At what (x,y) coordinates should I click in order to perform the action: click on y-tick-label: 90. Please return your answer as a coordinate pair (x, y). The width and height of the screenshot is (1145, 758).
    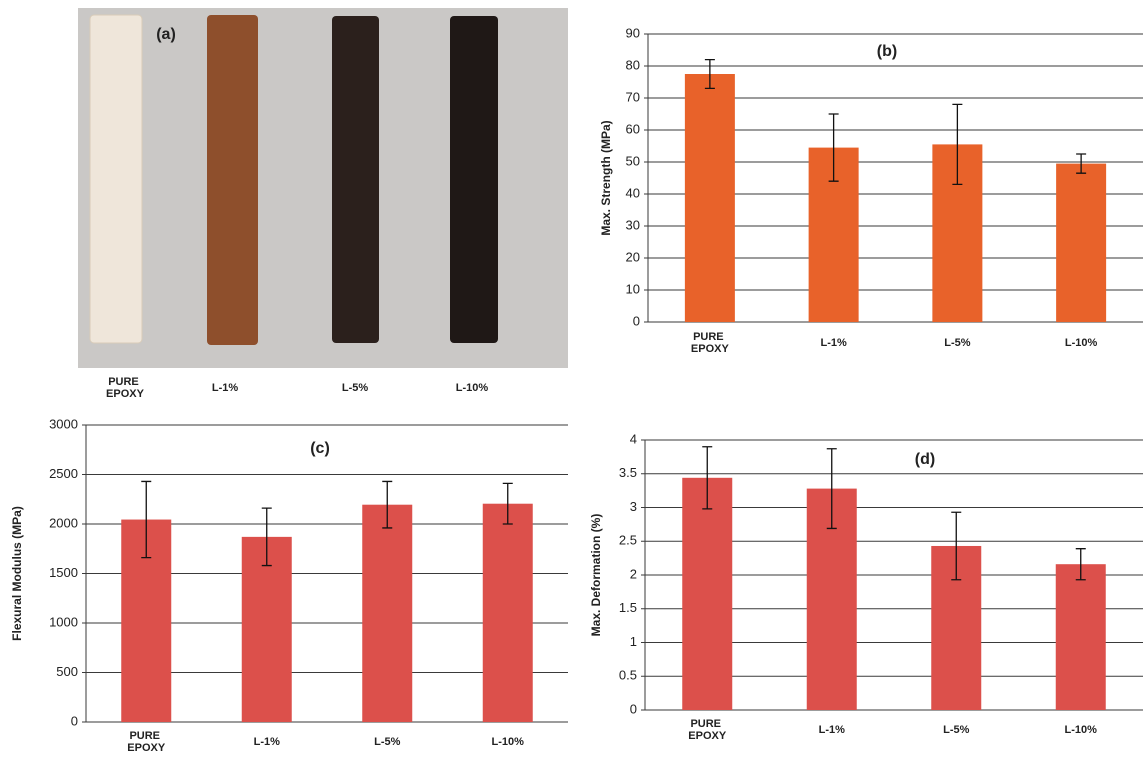
    Looking at the image, I should click on (633, 32).